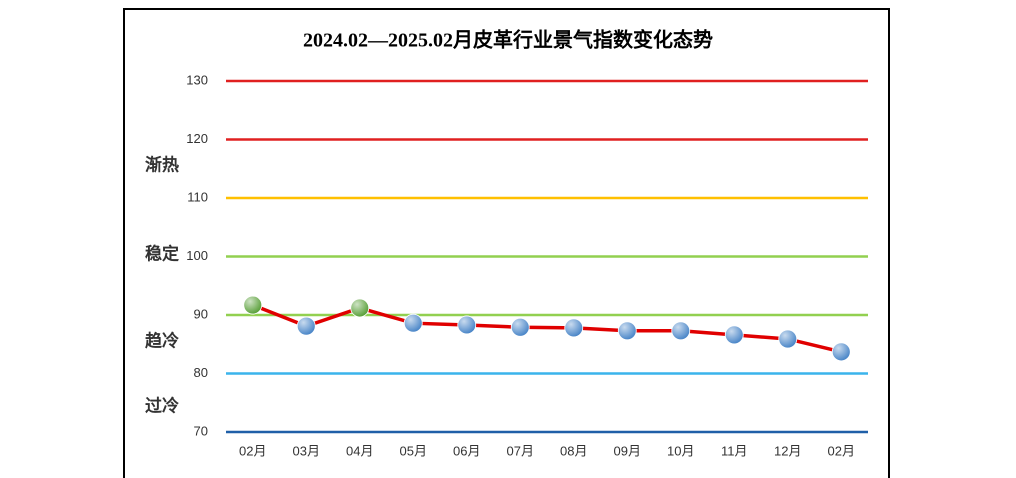 The width and height of the screenshot is (1016, 478). What do you see at coordinates (520, 450) in the screenshot?
I see `x-tick-label: 07月` at bounding box center [520, 450].